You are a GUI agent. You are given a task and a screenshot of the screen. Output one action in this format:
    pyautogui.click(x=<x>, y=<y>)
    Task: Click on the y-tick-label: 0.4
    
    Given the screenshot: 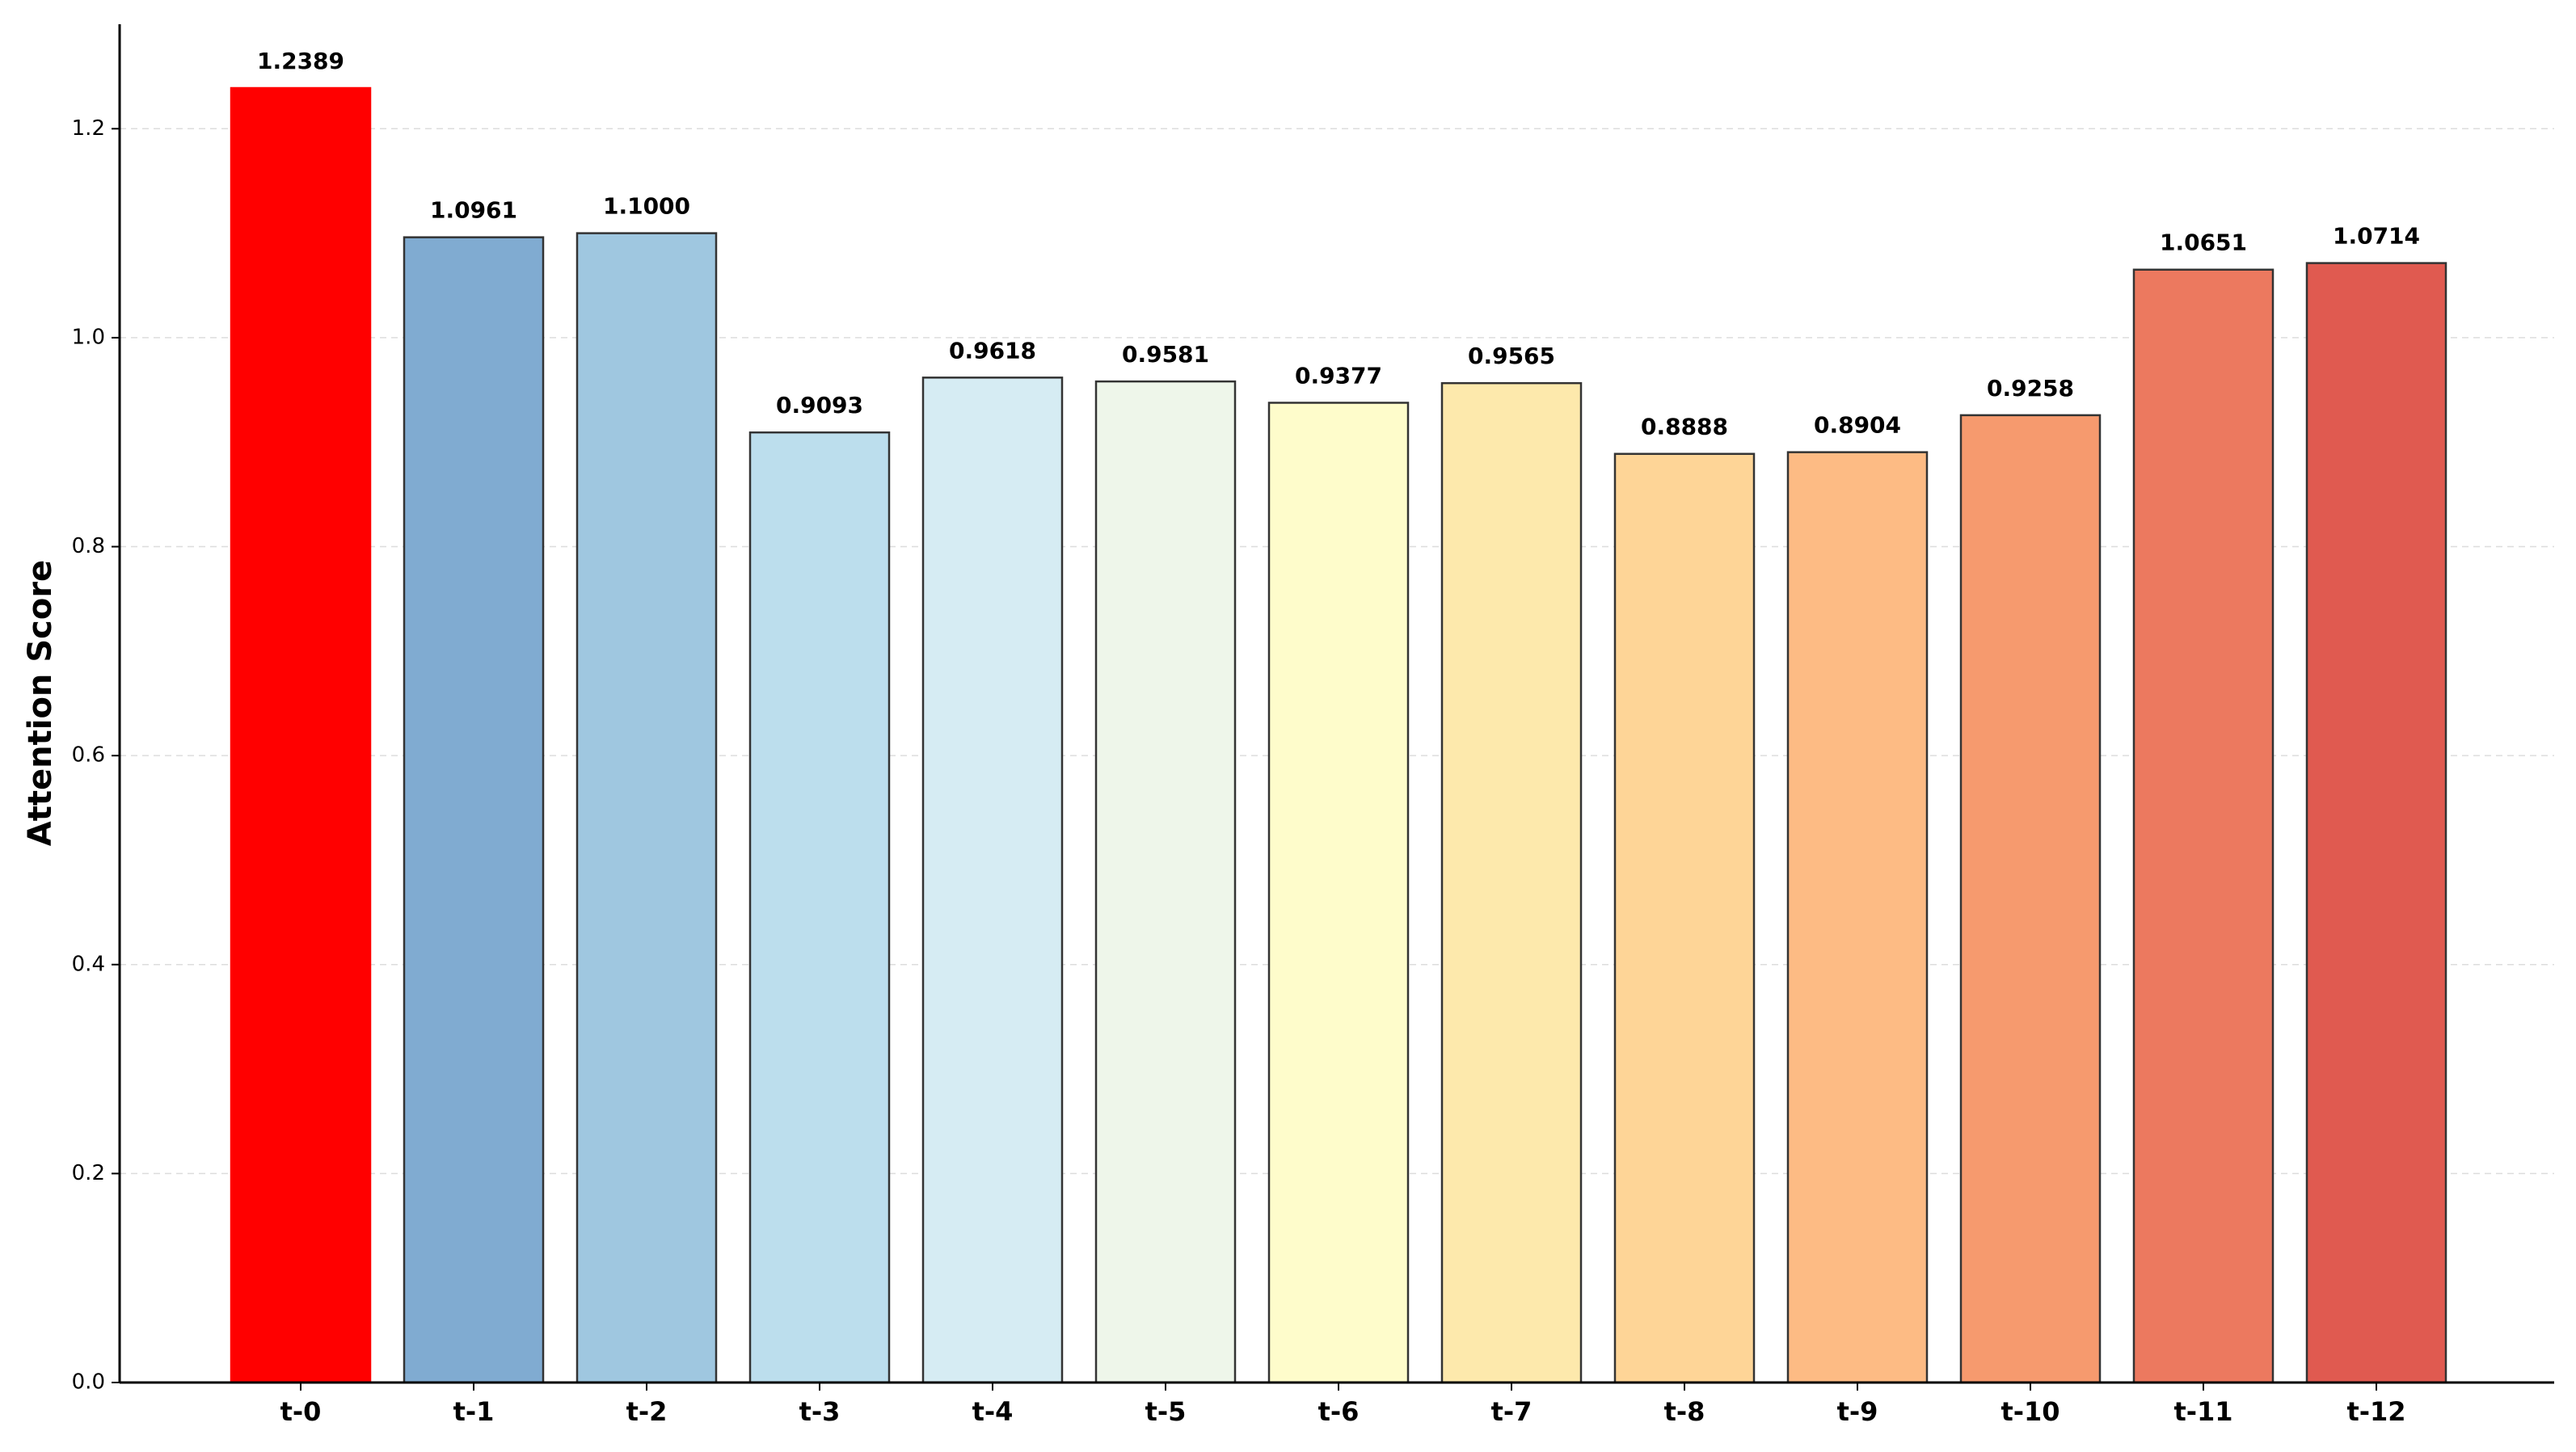 What is the action you would take?
    pyautogui.click(x=88, y=964)
    